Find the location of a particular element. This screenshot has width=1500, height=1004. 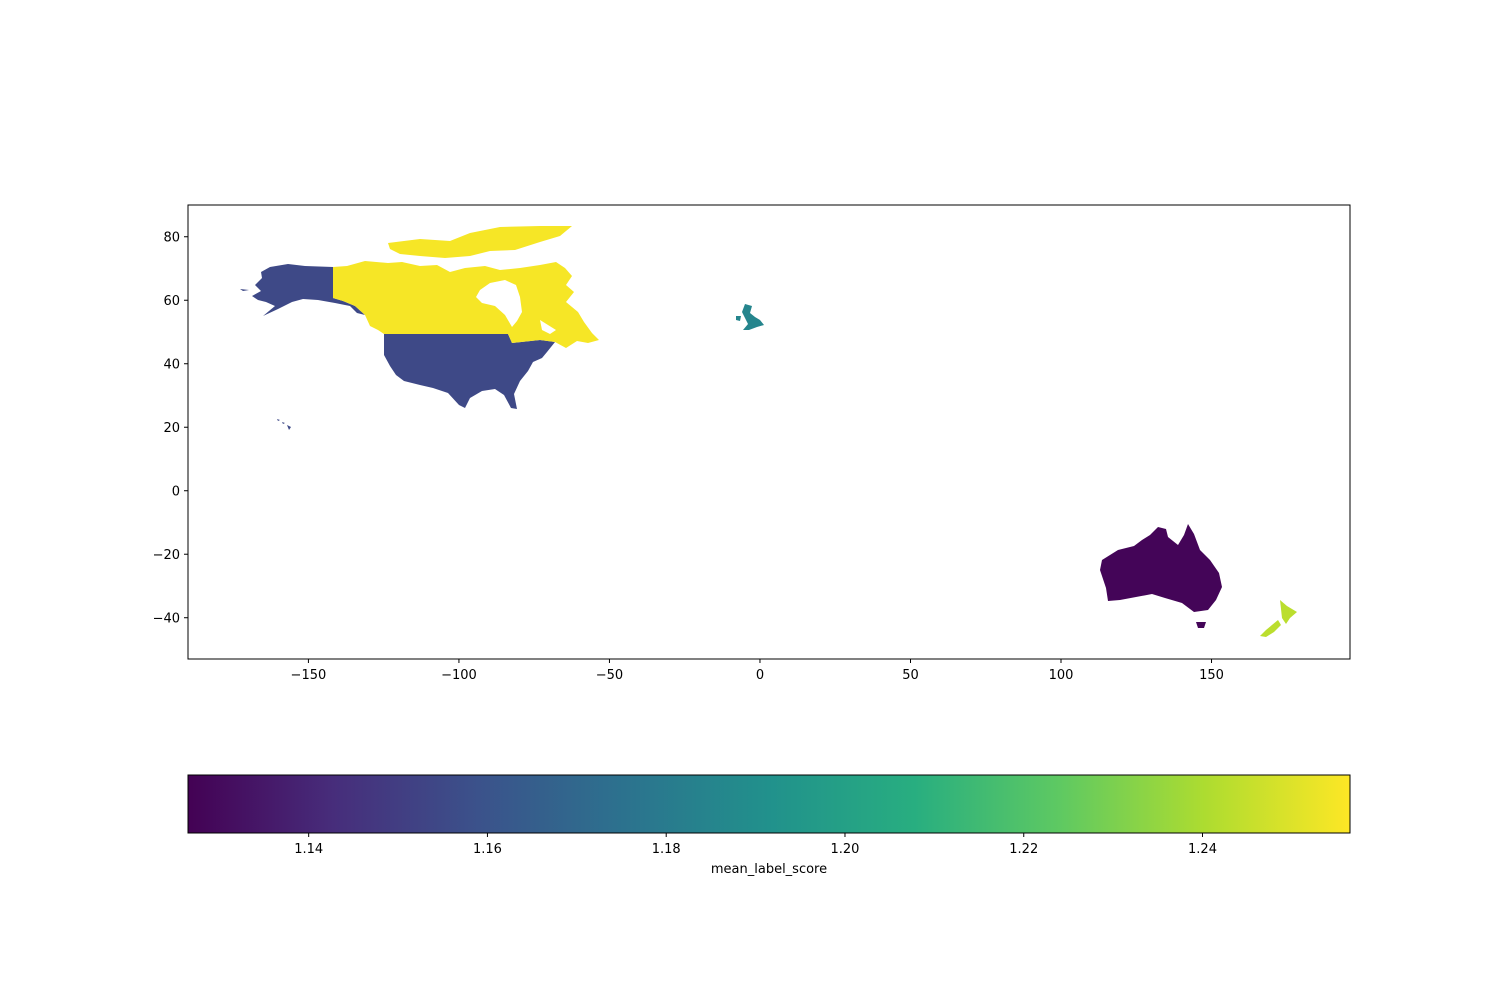

hudson-bay is located at coordinates (499, 303).